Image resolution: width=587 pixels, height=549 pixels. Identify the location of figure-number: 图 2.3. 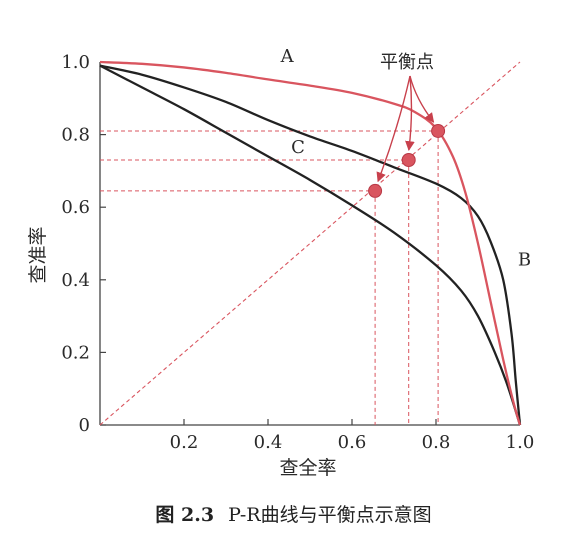
(185, 515).